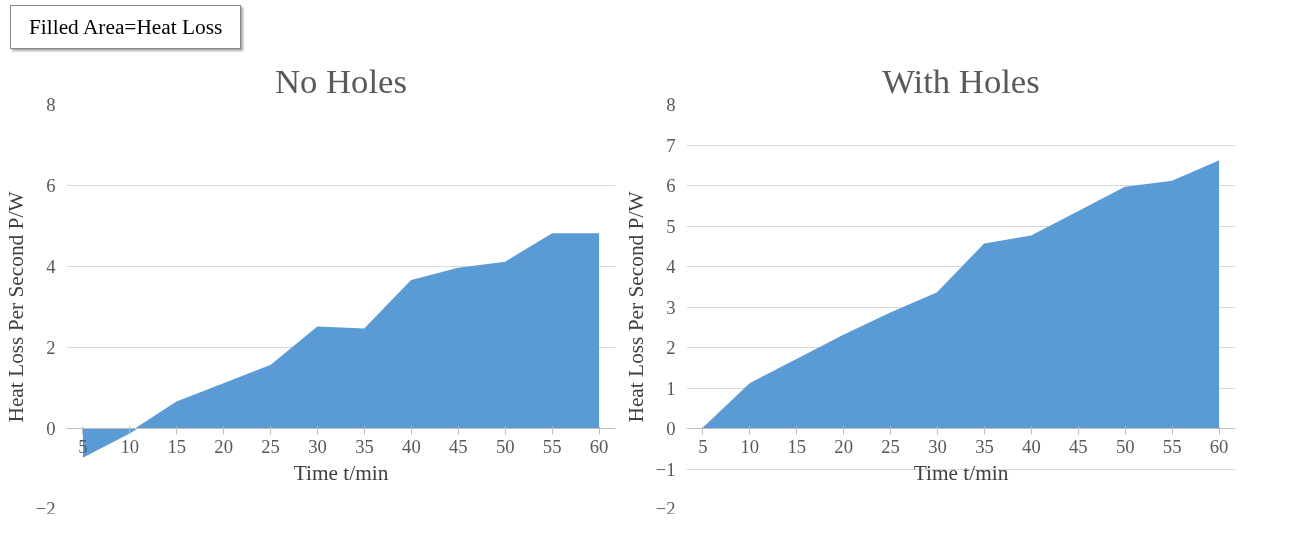  Describe the element at coordinates (671, 307) in the screenshot. I see `y-tick-label: 3` at that location.